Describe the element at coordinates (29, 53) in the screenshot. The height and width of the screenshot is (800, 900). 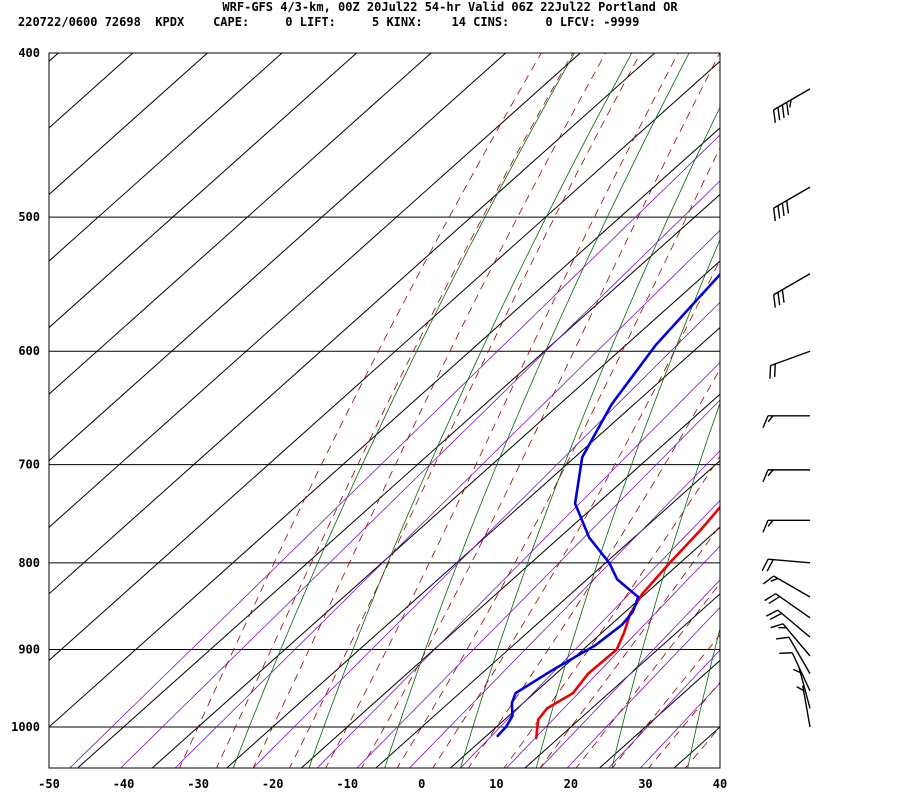
I see `pressure-tick-label: 400` at that location.